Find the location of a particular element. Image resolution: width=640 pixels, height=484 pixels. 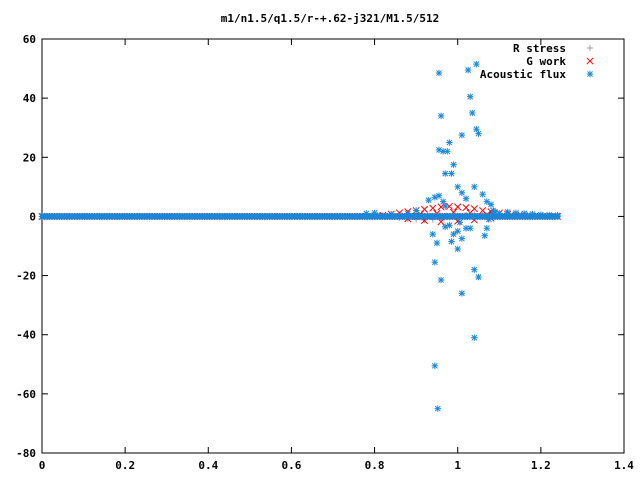

legend-label: Acoustic flux is located at coordinates (523, 74).